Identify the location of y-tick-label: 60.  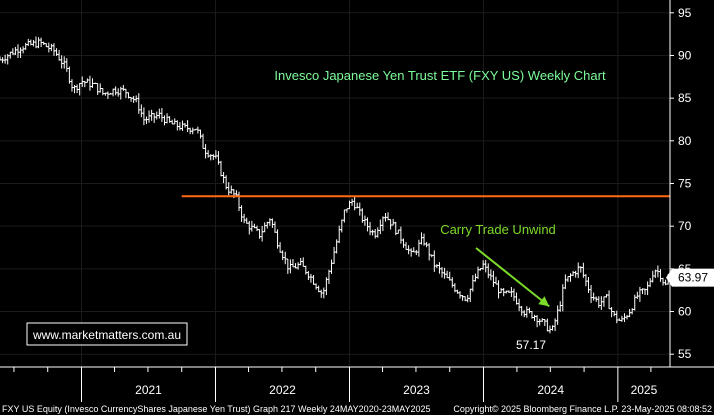
(685, 312).